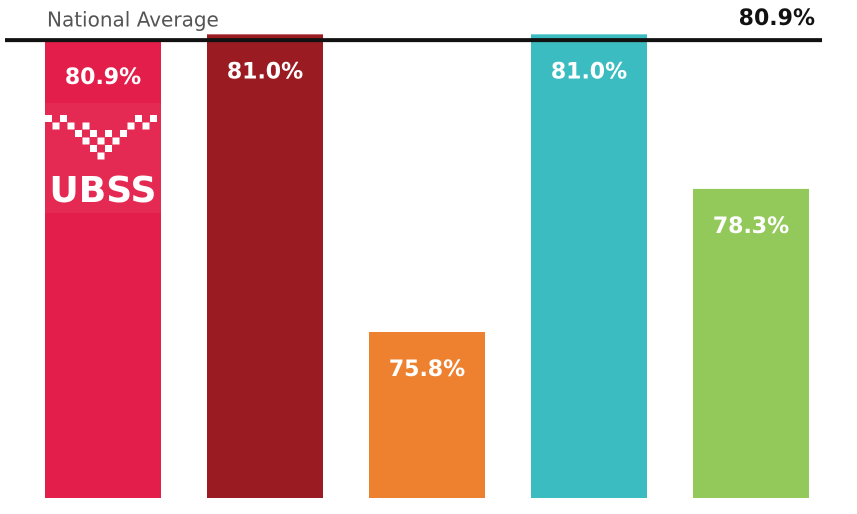 This screenshot has width=857, height=514. What do you see at coordinates (103, 77) in the screenshot?
I see `value-label: 80.9%` at bounding box center [103, 77].